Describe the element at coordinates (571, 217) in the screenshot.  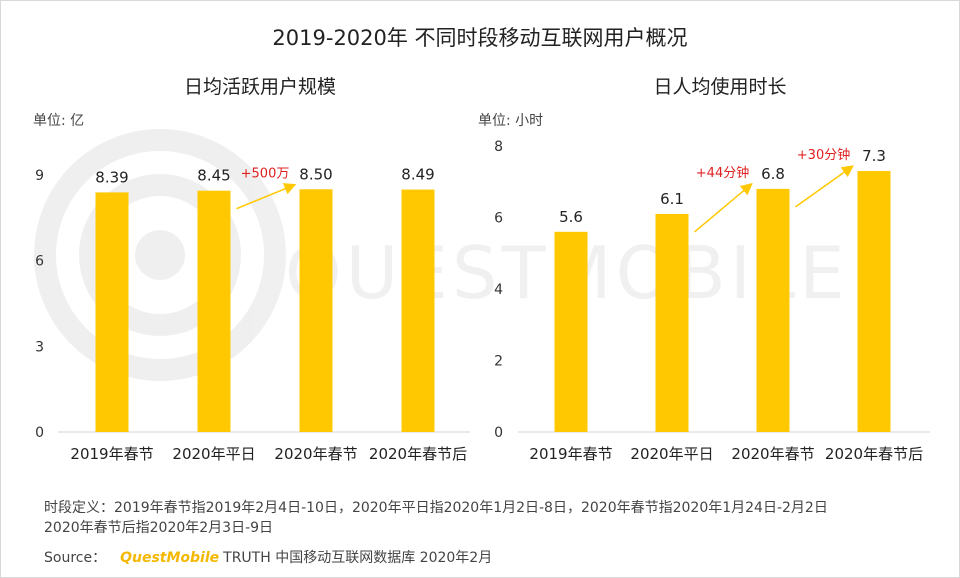
I see `bar-value-label: 5.6` at that location.